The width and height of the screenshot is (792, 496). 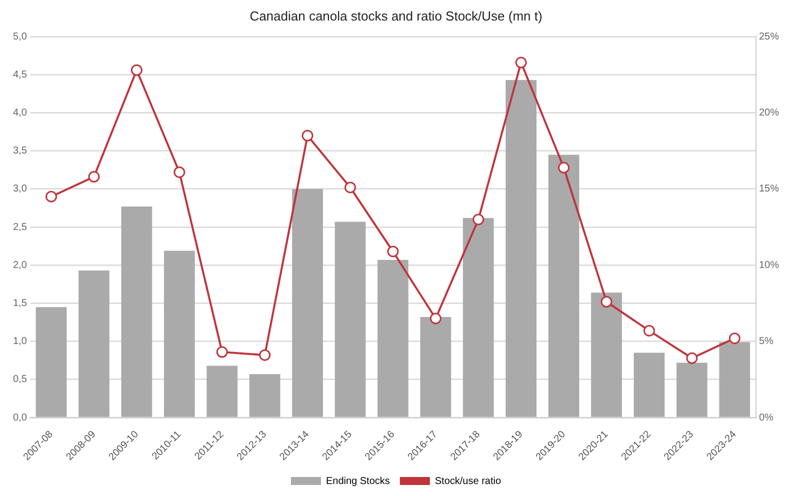 What do you see at coordinates (20, 113) in the screenshot?
I see `y-tick-label: 4,0` at bounding box center [20, 113].